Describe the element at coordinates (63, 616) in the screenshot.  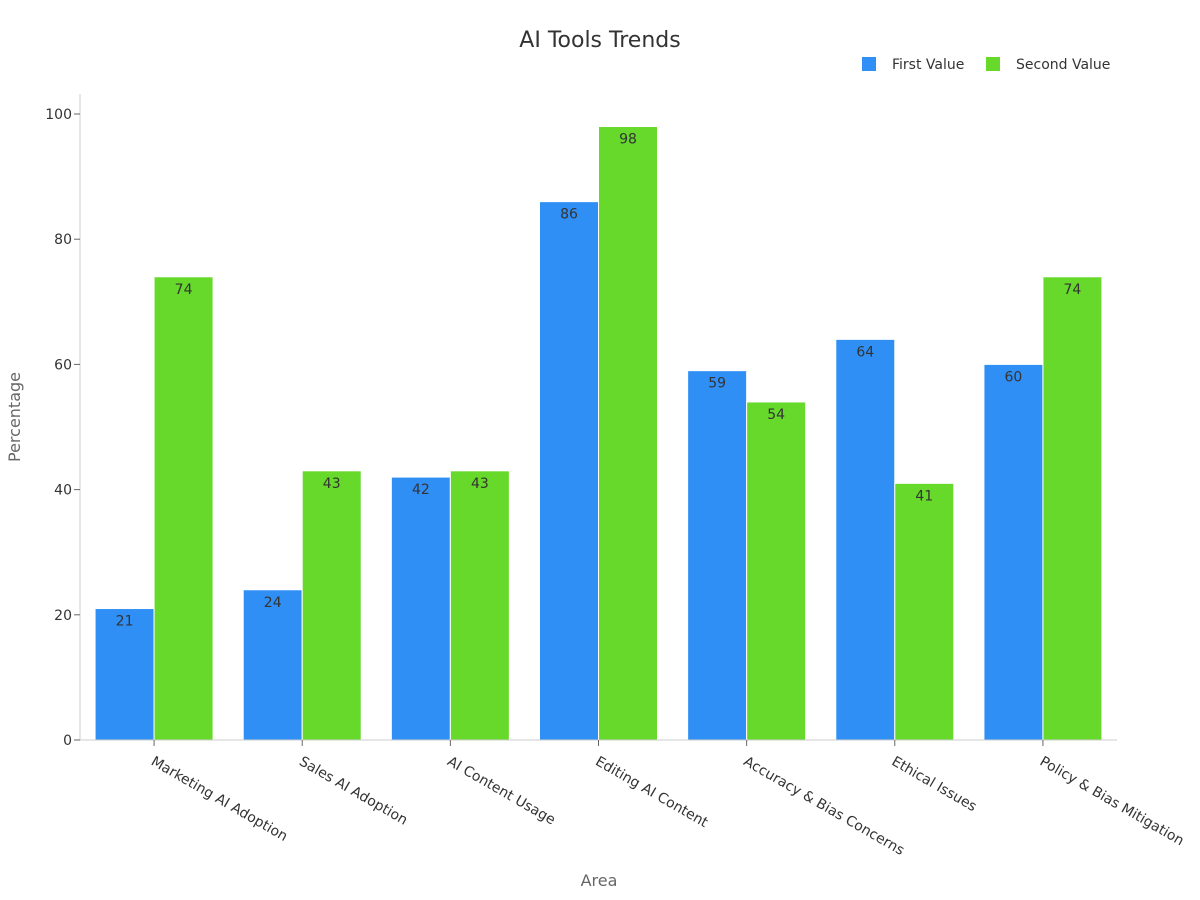
I see `y-tick-label: 20` at that location.